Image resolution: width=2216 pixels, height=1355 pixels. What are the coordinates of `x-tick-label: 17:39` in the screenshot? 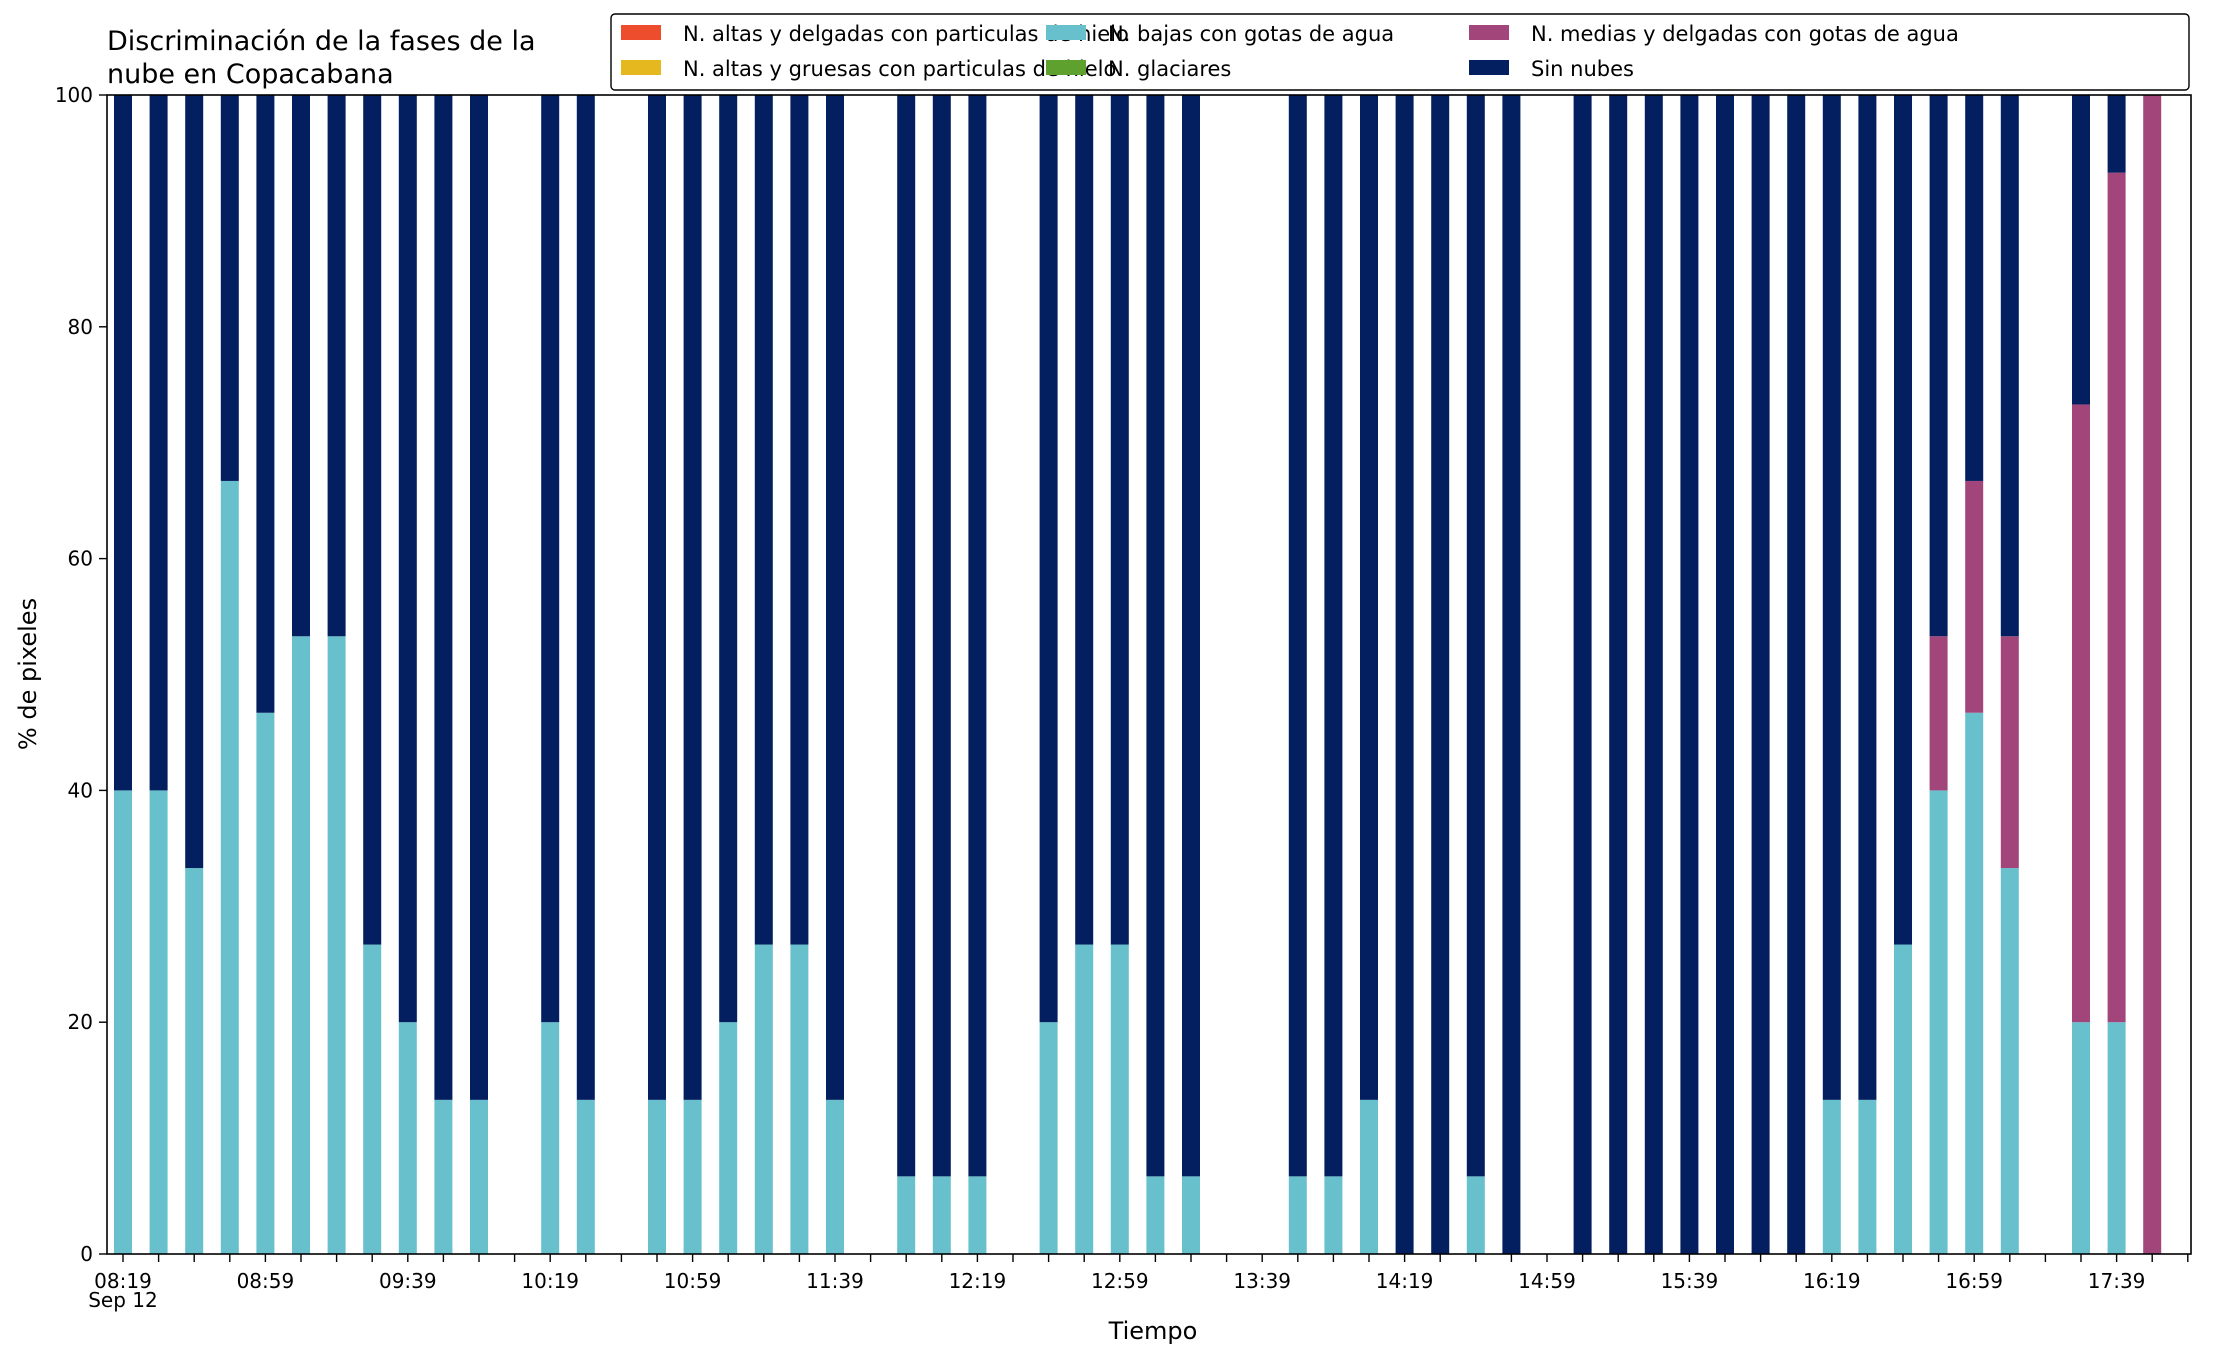 It's located at (2117, 1281).